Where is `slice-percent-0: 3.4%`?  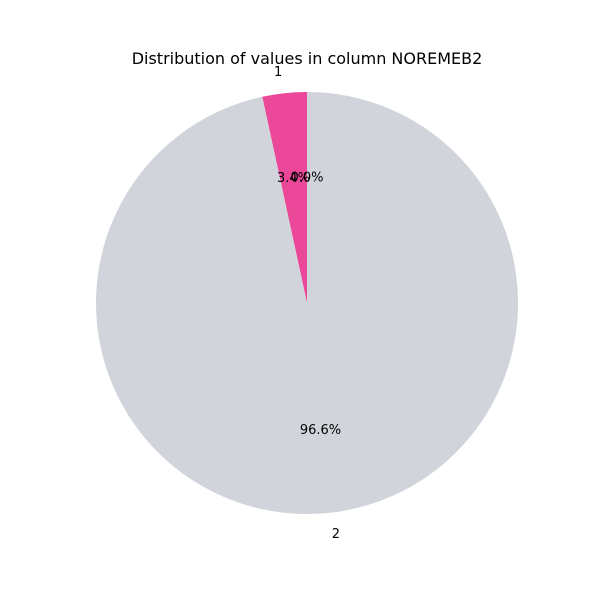
slice-percent-0: 3.4% is located at coordinates (293, 178).